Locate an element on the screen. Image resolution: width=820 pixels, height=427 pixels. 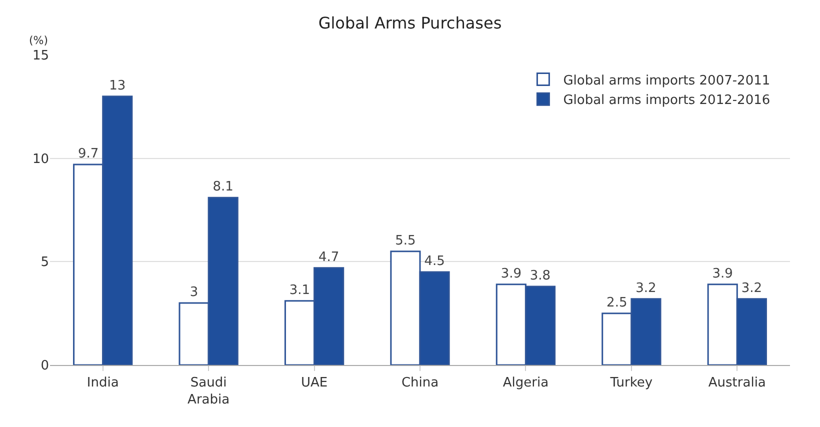
data-label: 3.8 is located at coordinates (540, 276).